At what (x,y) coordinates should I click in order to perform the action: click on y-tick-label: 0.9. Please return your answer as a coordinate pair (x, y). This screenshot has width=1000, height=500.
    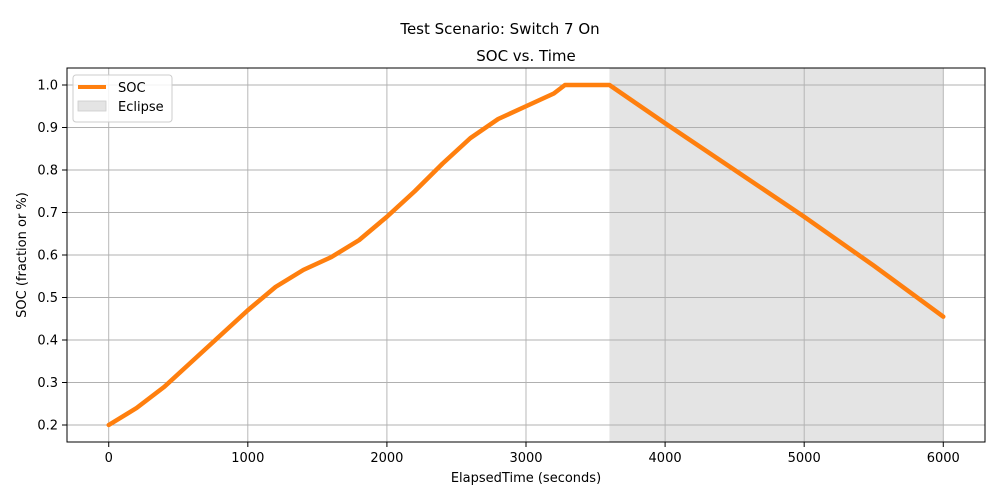
    Looking at the image, I should click on (47, 128).